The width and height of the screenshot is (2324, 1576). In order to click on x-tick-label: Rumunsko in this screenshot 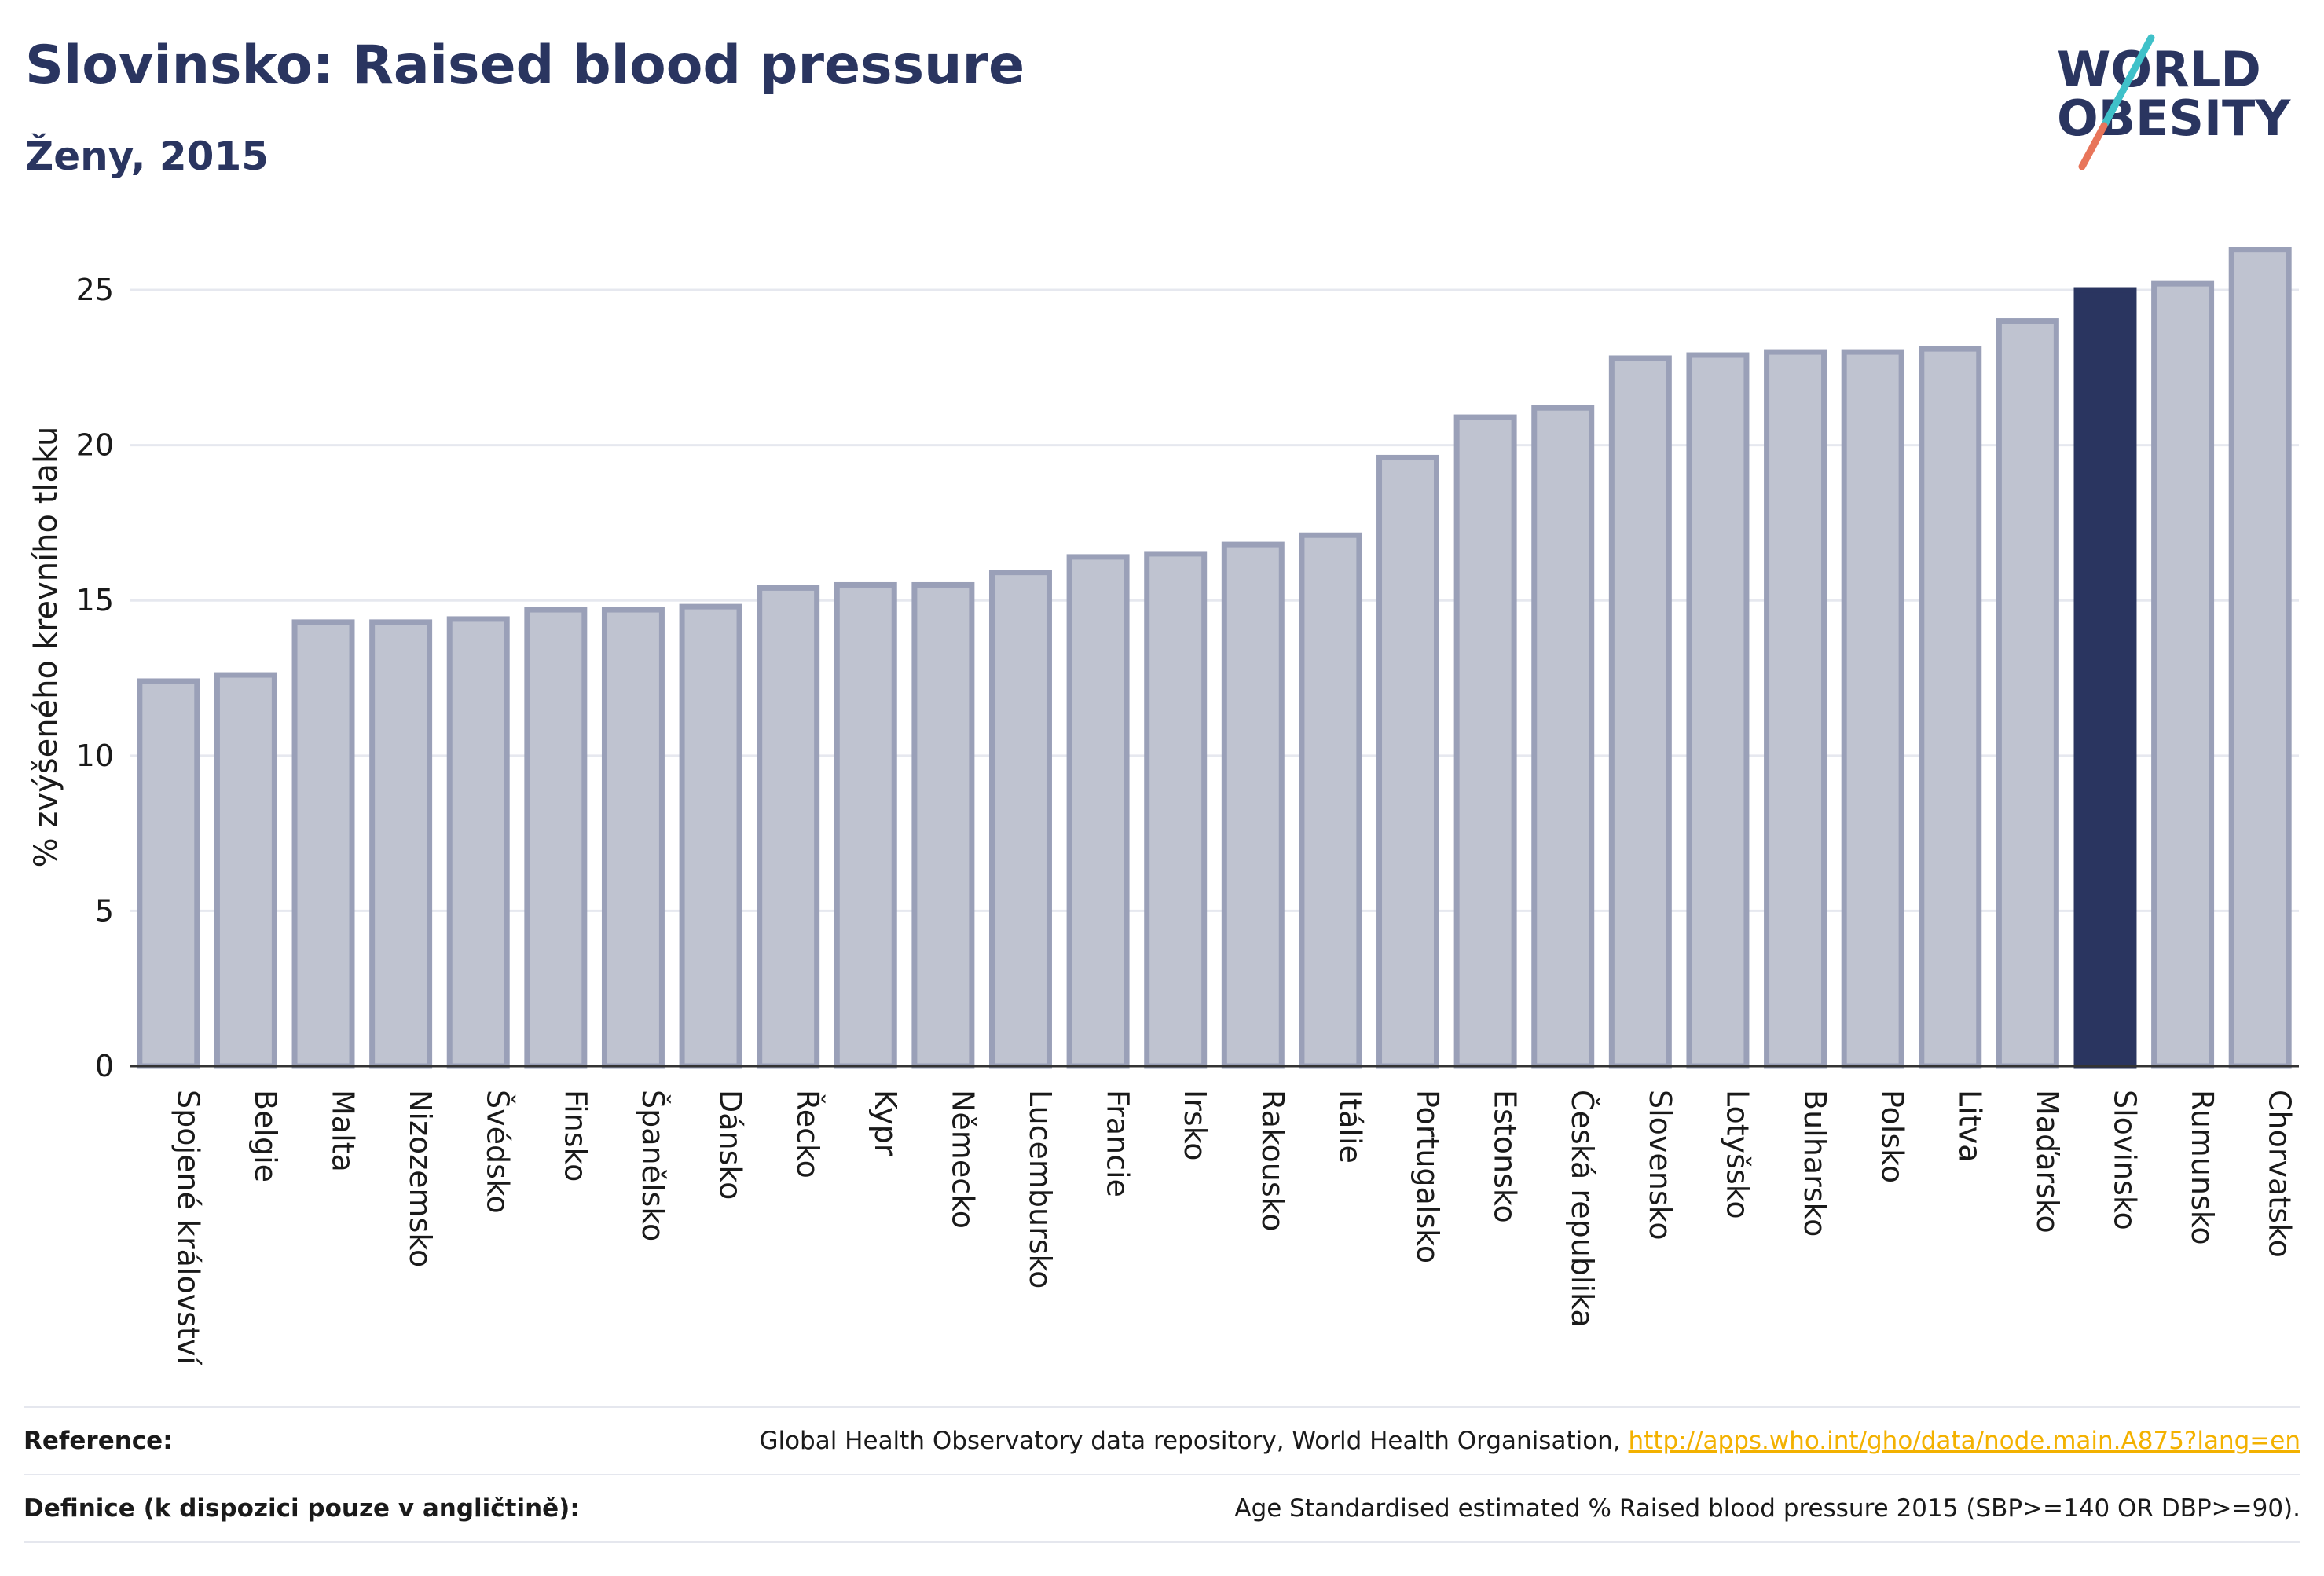, I will do `click(2202, 1167)`.